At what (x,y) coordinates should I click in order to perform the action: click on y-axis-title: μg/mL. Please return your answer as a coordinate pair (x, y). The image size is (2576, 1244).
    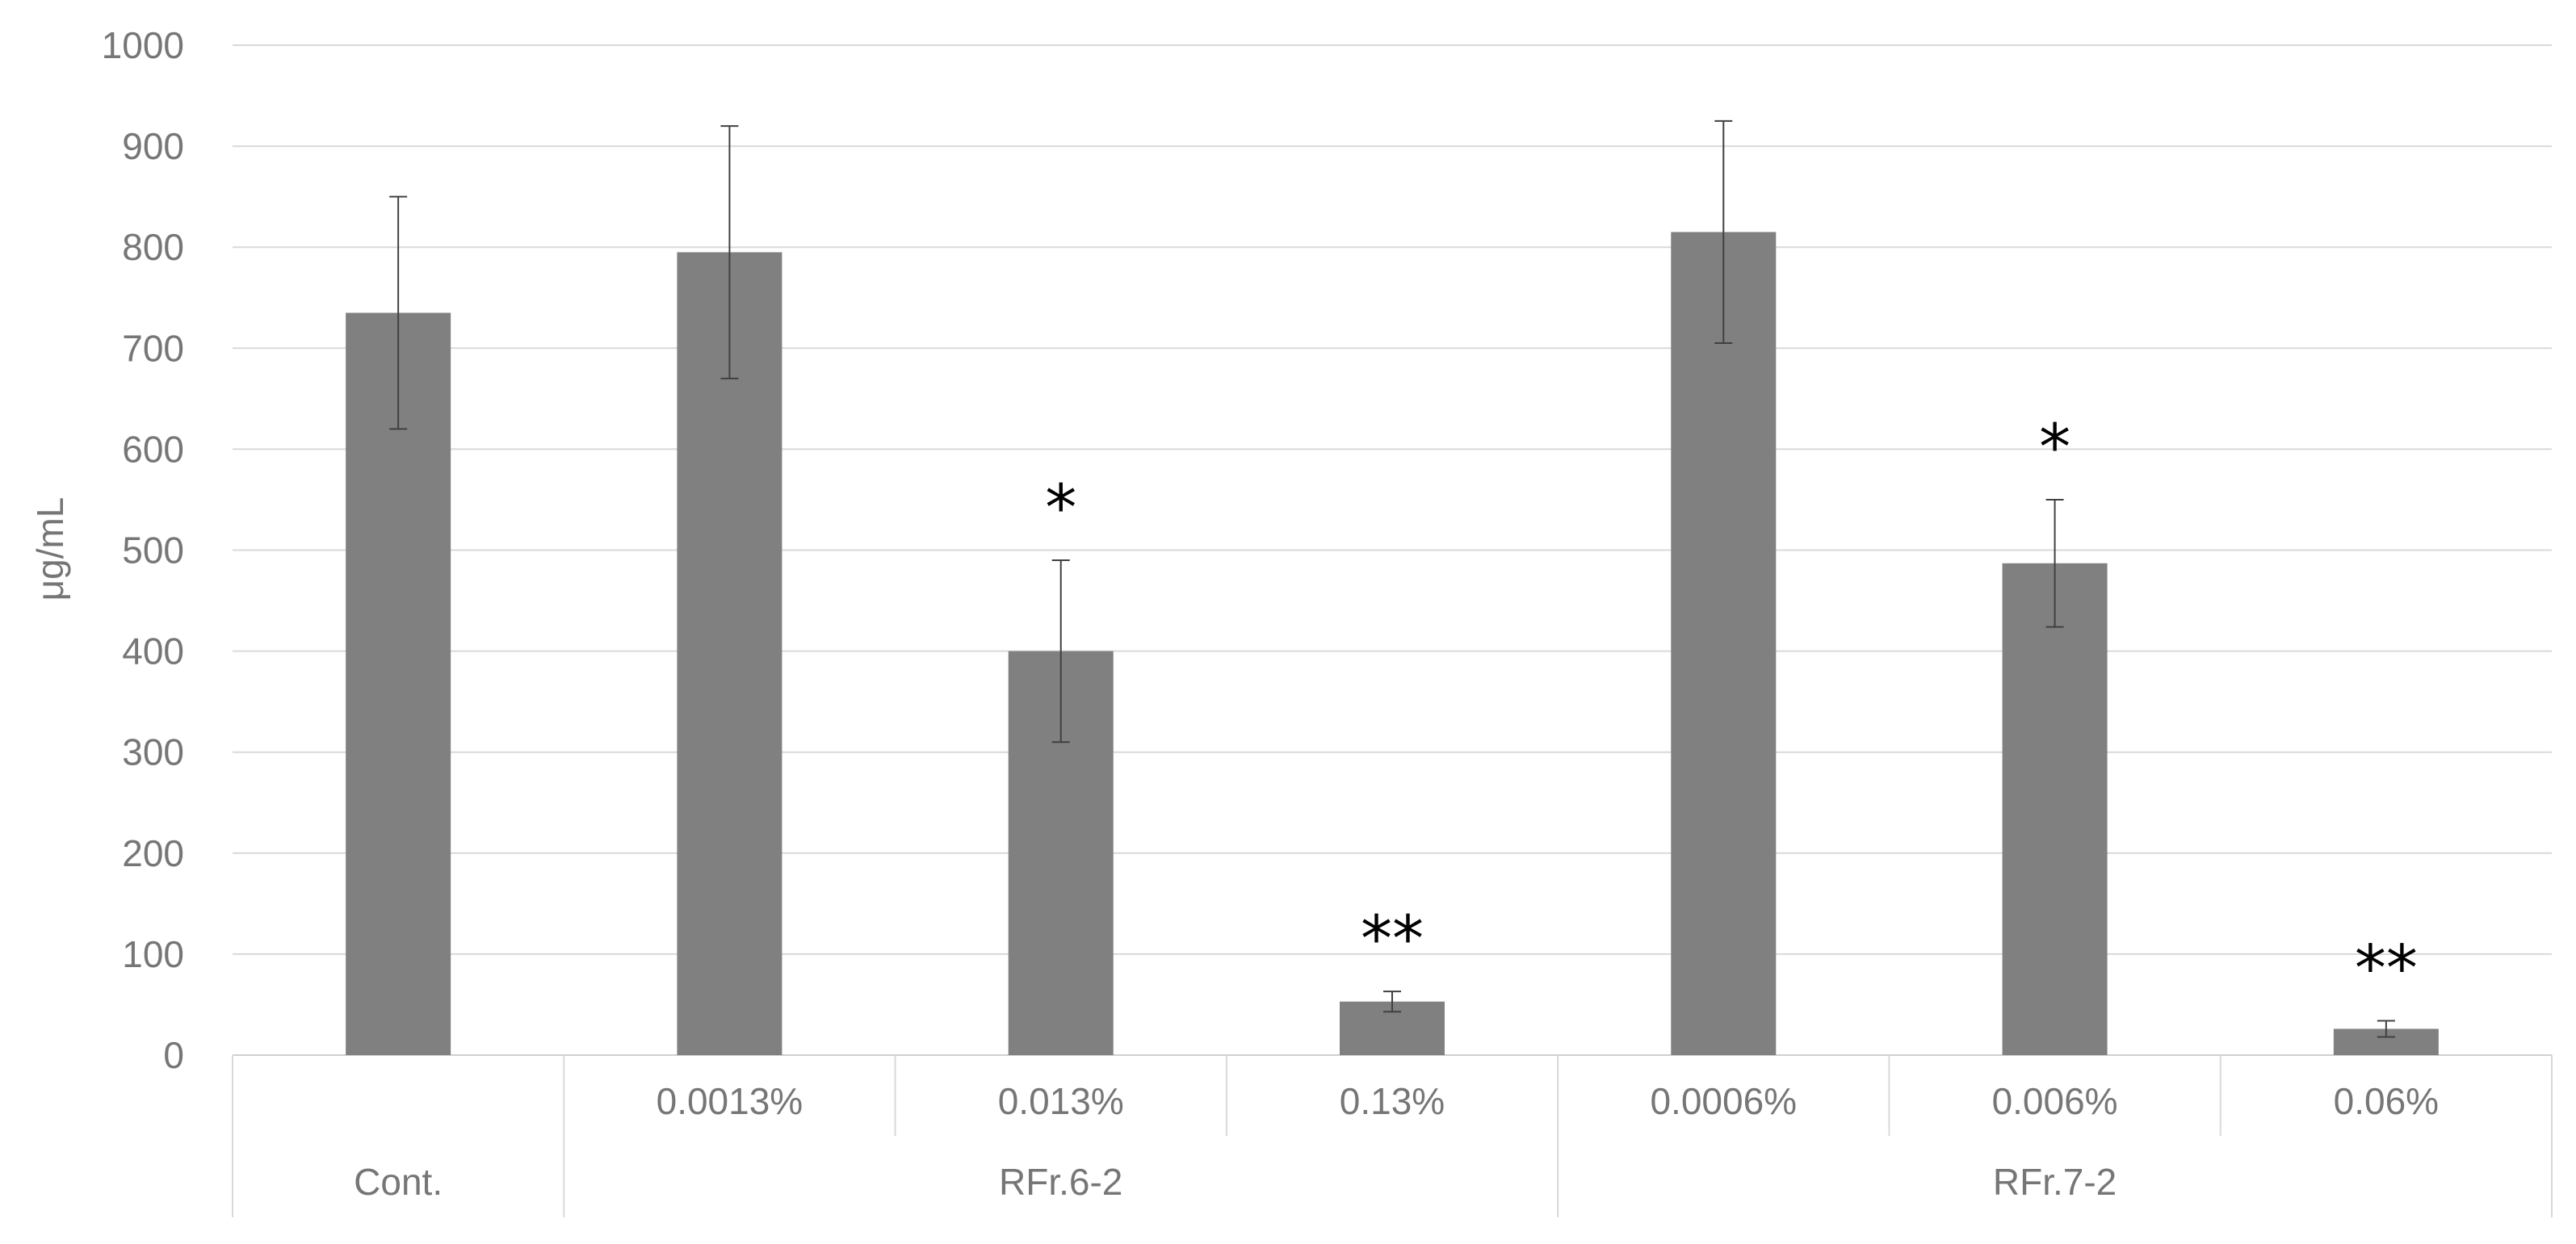
    Looking at the image, I should click on (50, 549).